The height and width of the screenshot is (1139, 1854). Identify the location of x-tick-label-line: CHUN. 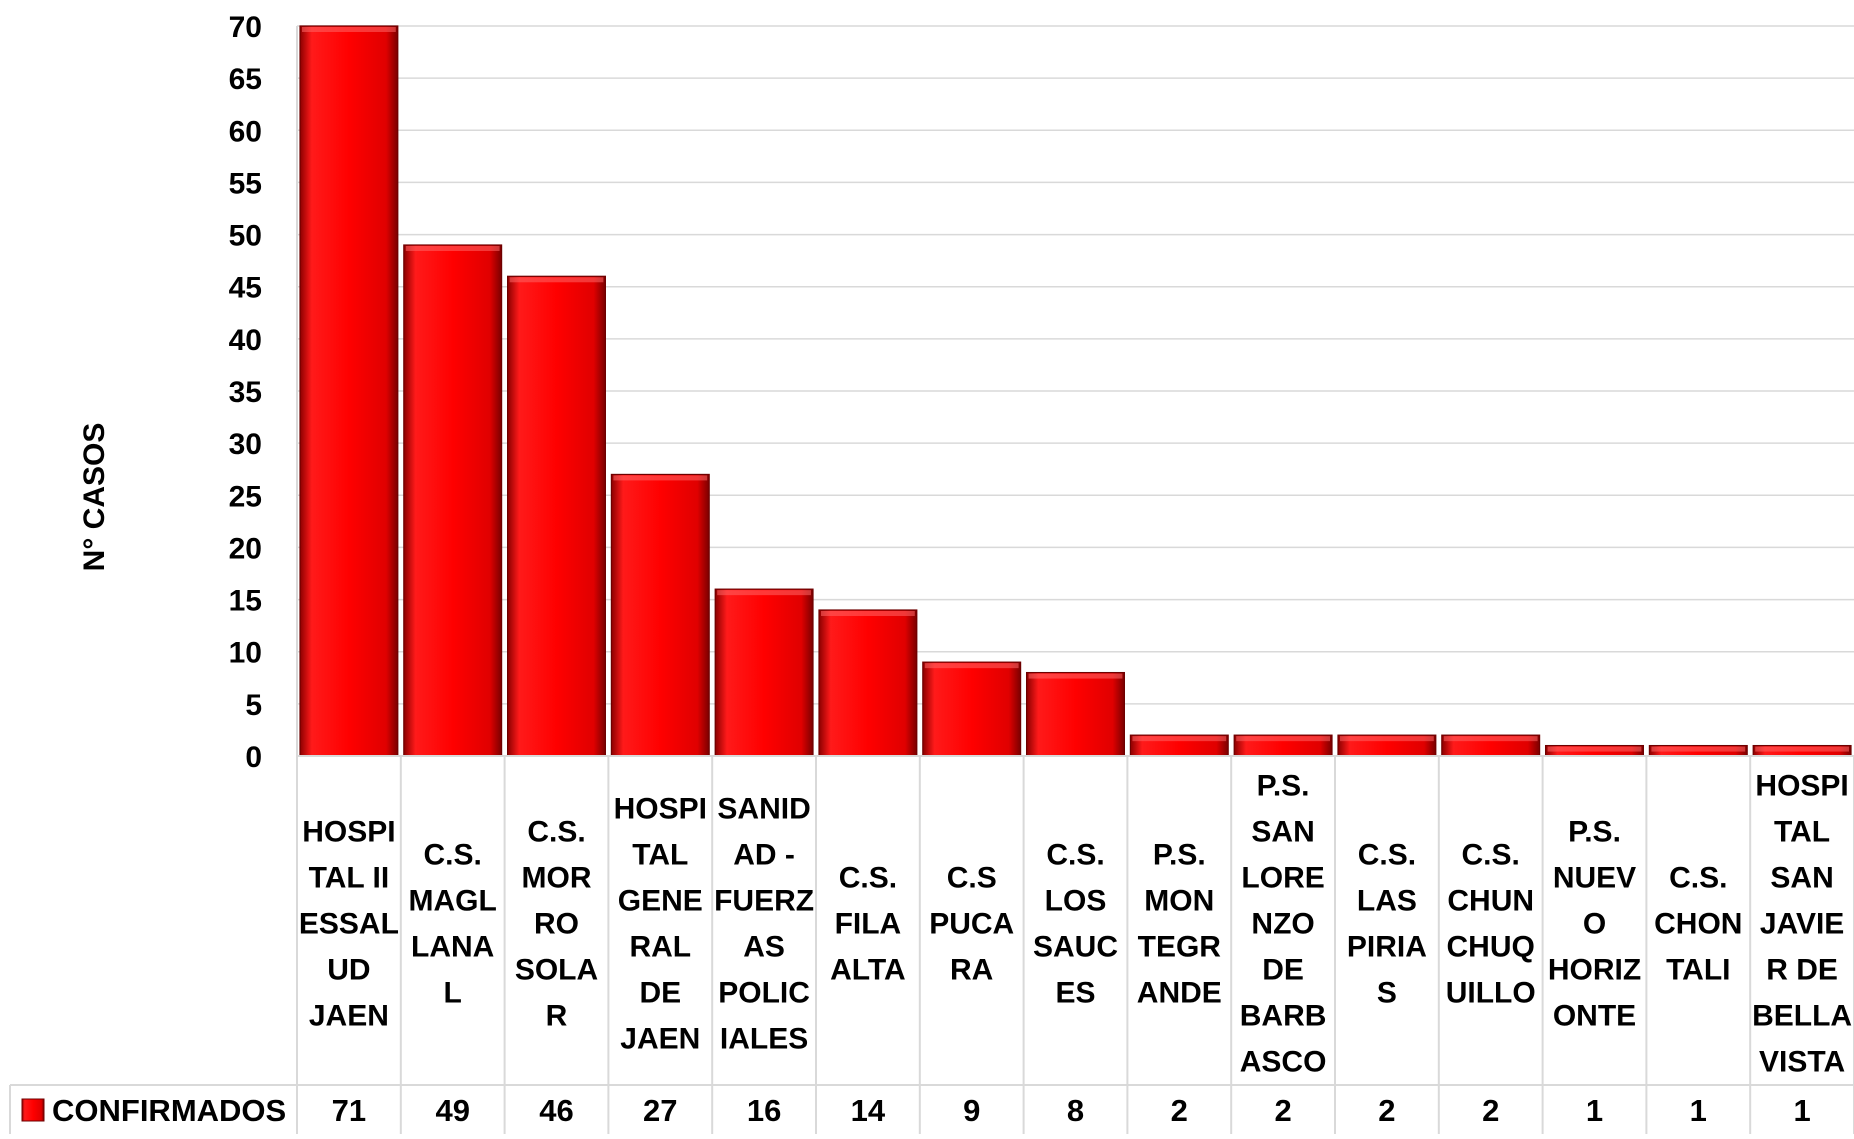
(1490, 901).